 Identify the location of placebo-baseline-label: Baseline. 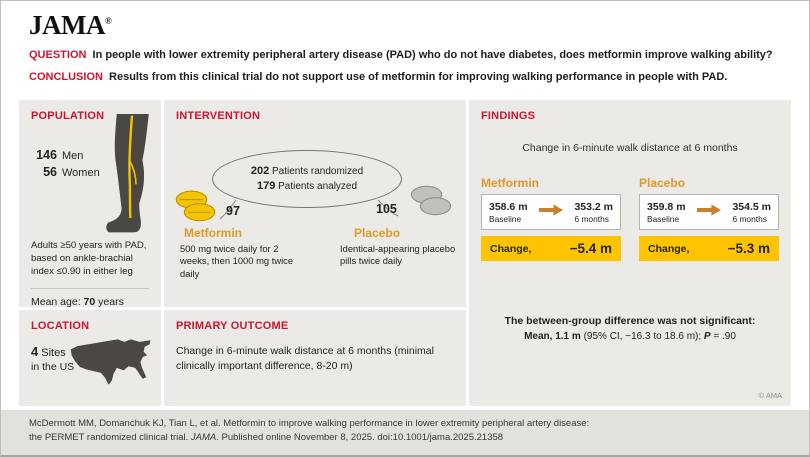
(663, 218).